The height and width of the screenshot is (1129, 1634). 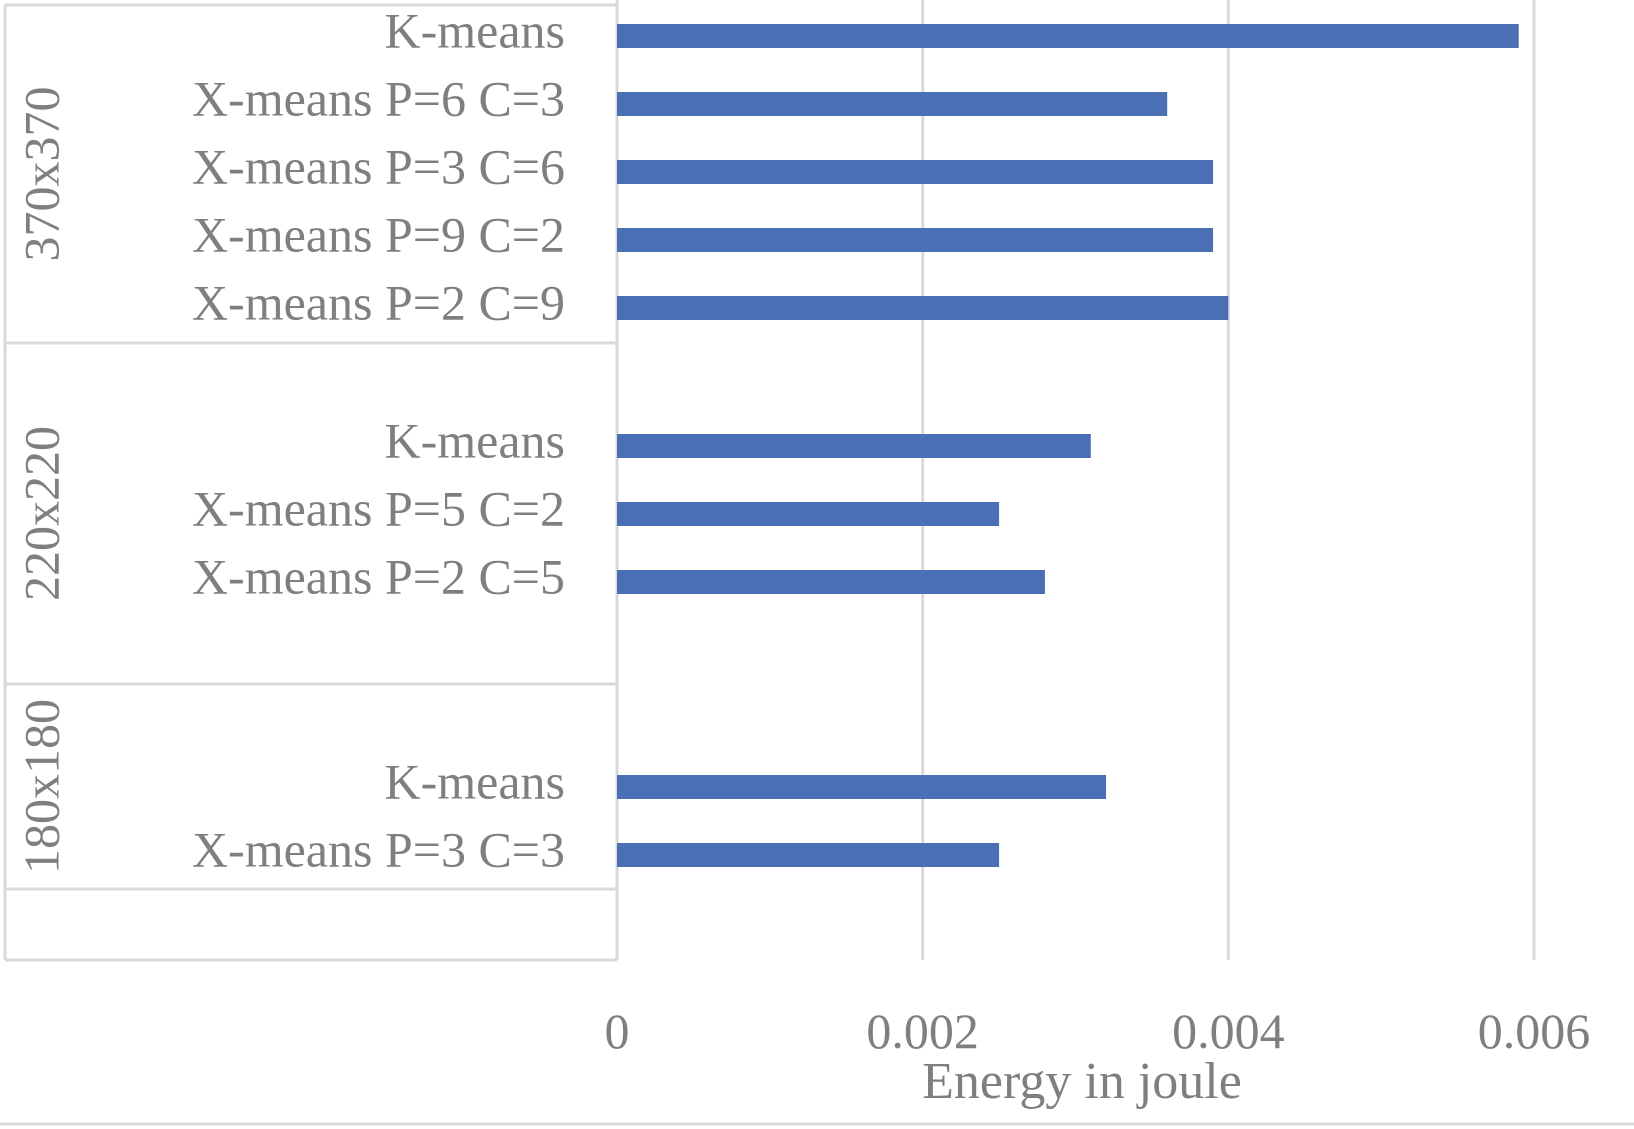 I want to click on category-label-2-0: K-means, so click(x=475, y=781).